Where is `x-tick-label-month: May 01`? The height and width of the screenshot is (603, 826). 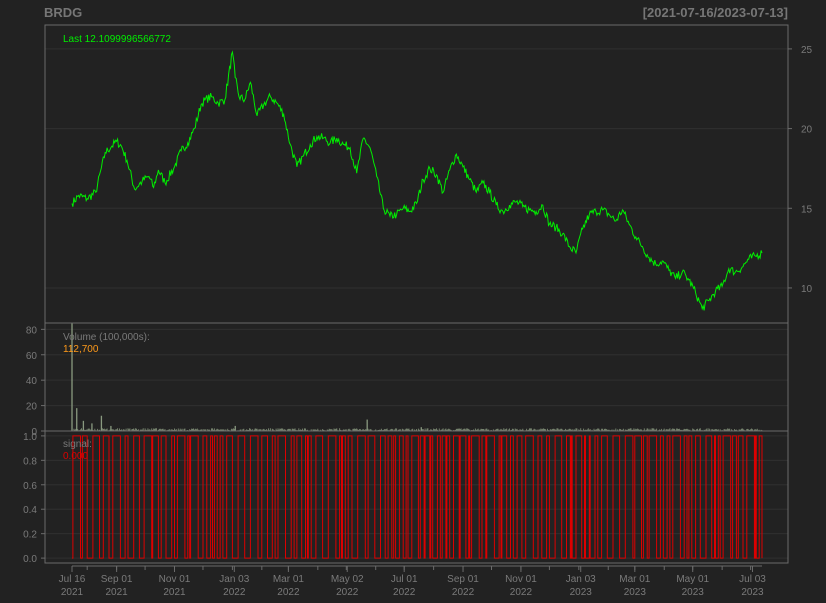
x-tick-label-month: May 01 is located at coordinates (692, 579).